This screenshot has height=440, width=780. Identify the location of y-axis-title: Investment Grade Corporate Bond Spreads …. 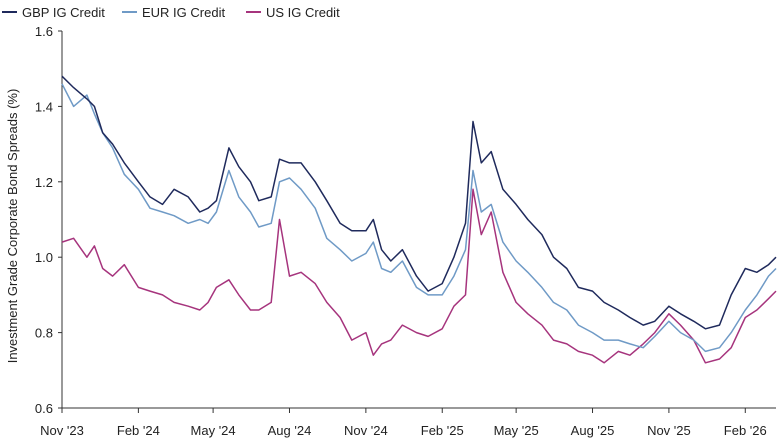
(12, 226).